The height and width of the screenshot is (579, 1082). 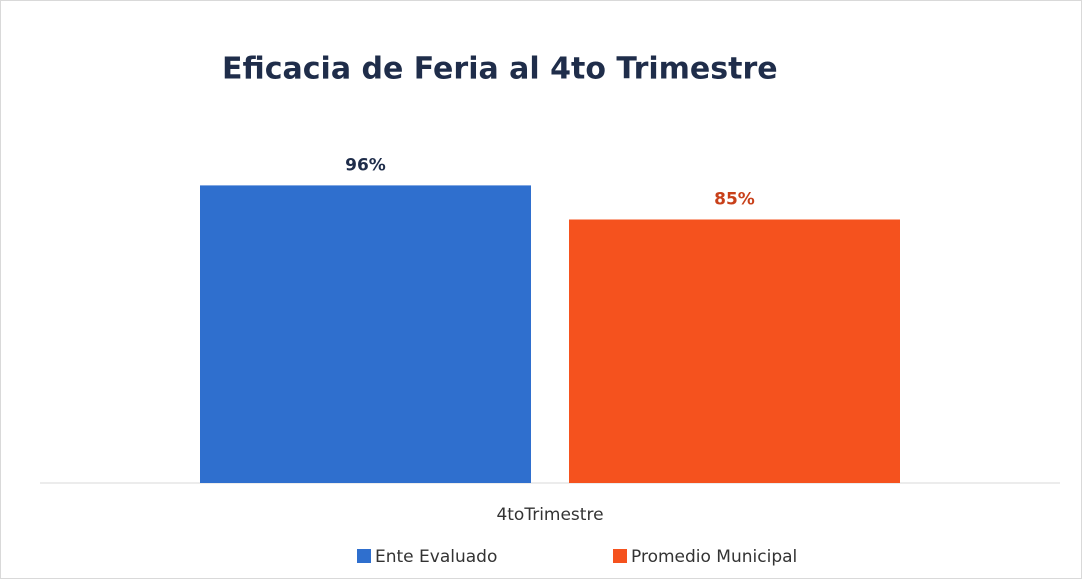 I want to click on data-label: 96%, so click(x=365, y=165).